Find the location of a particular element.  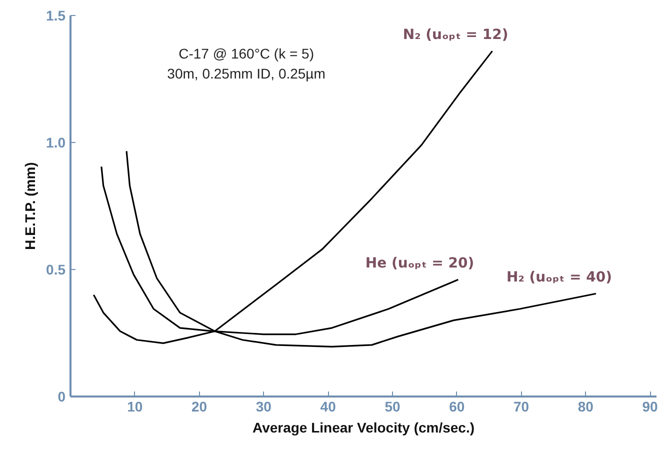

x-tick-label: 60 is located at coordinates (457, 406).